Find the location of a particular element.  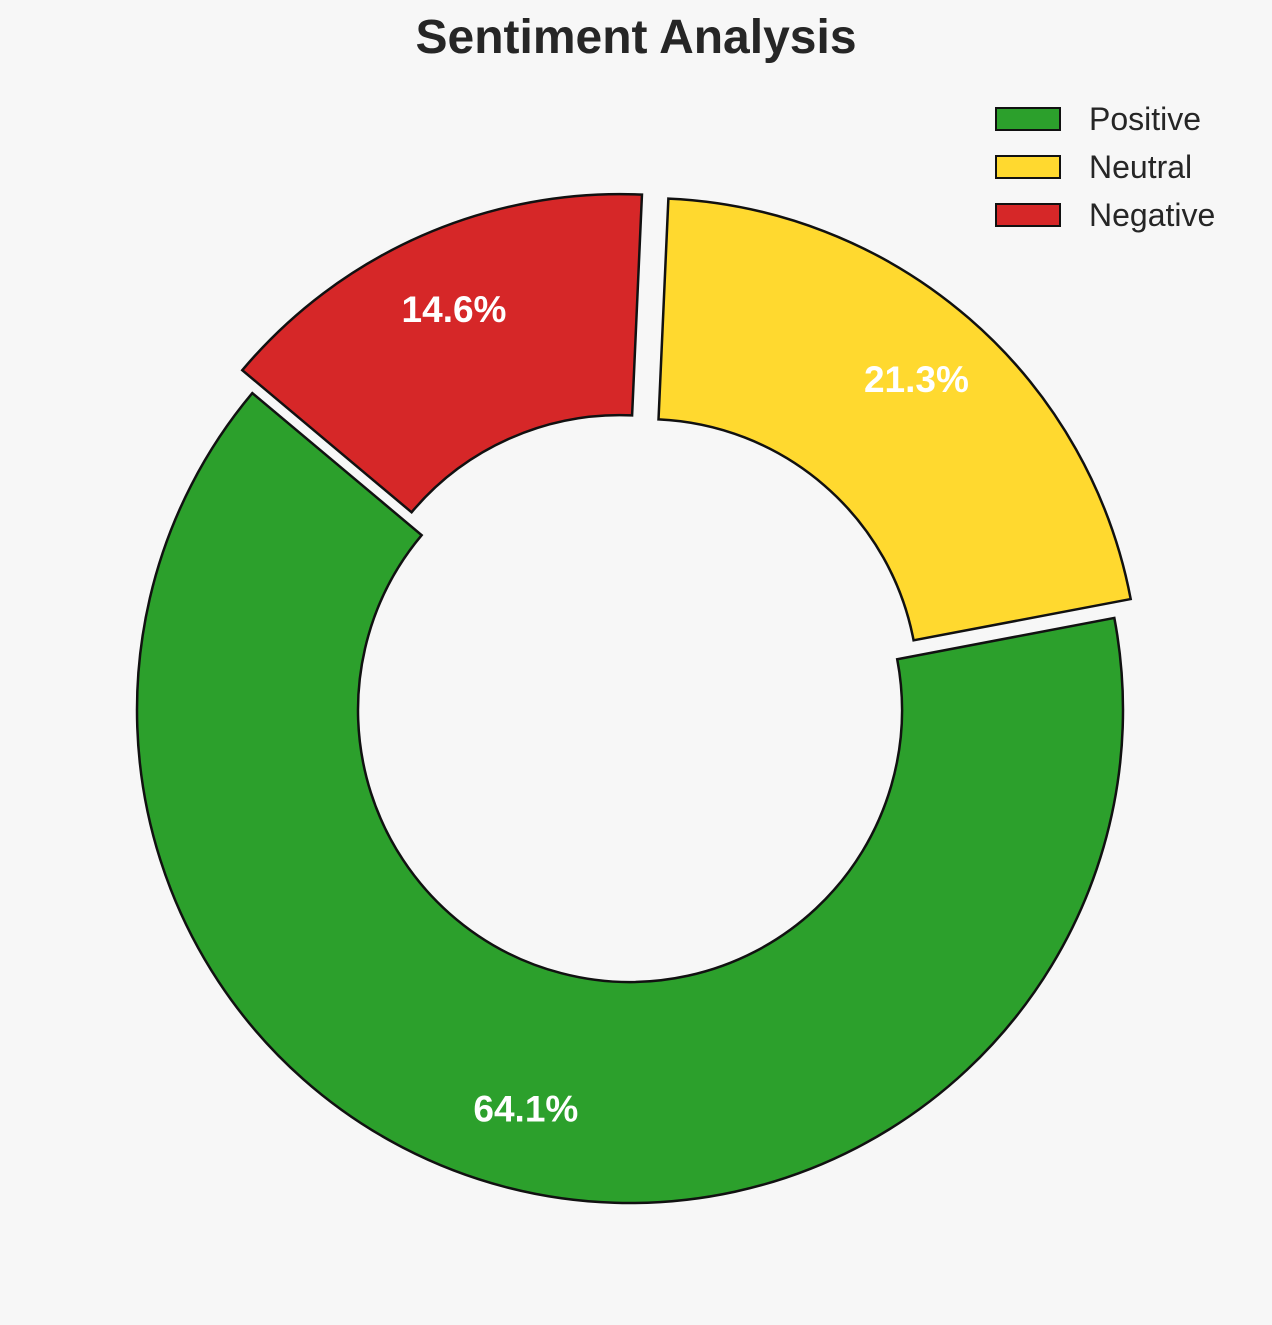

slice-label-neutral: 21.3% is located at coordinates (916, 379).